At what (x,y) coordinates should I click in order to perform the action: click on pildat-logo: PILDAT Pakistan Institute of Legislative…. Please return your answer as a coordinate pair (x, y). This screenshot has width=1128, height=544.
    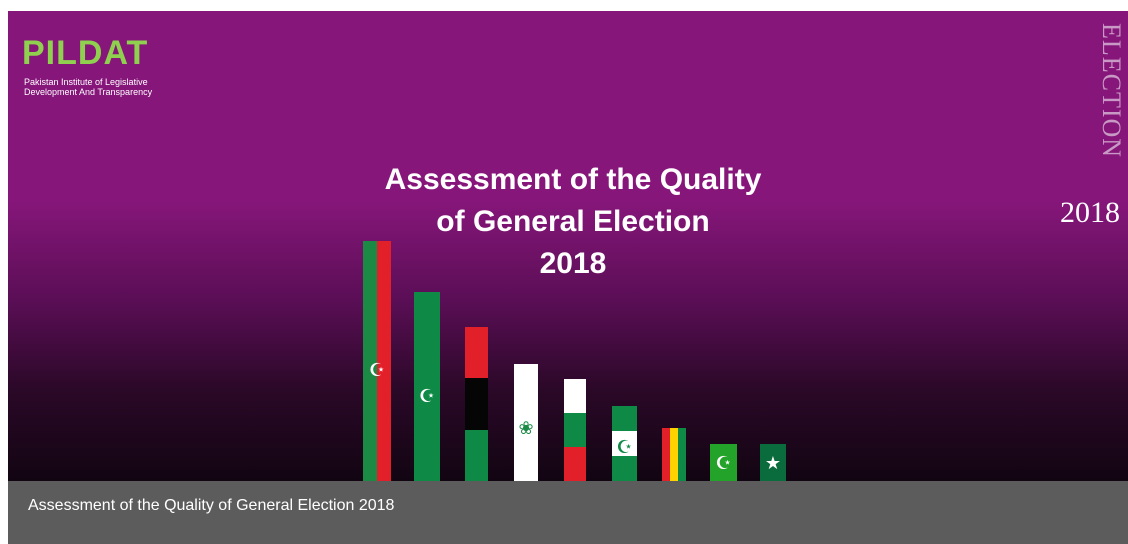
    Looking at the image, I should click on (112, 66).